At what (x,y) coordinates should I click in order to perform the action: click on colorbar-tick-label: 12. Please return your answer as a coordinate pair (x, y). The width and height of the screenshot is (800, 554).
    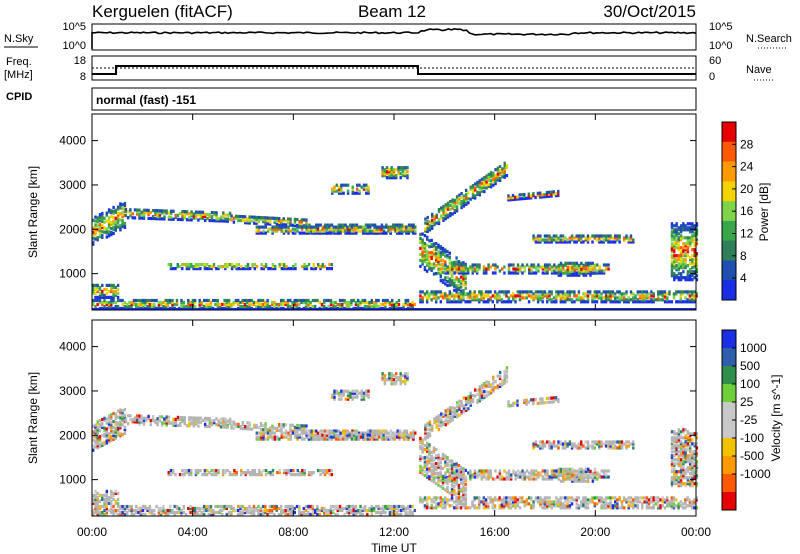
    Looking at the image, I should click on (747, 234).